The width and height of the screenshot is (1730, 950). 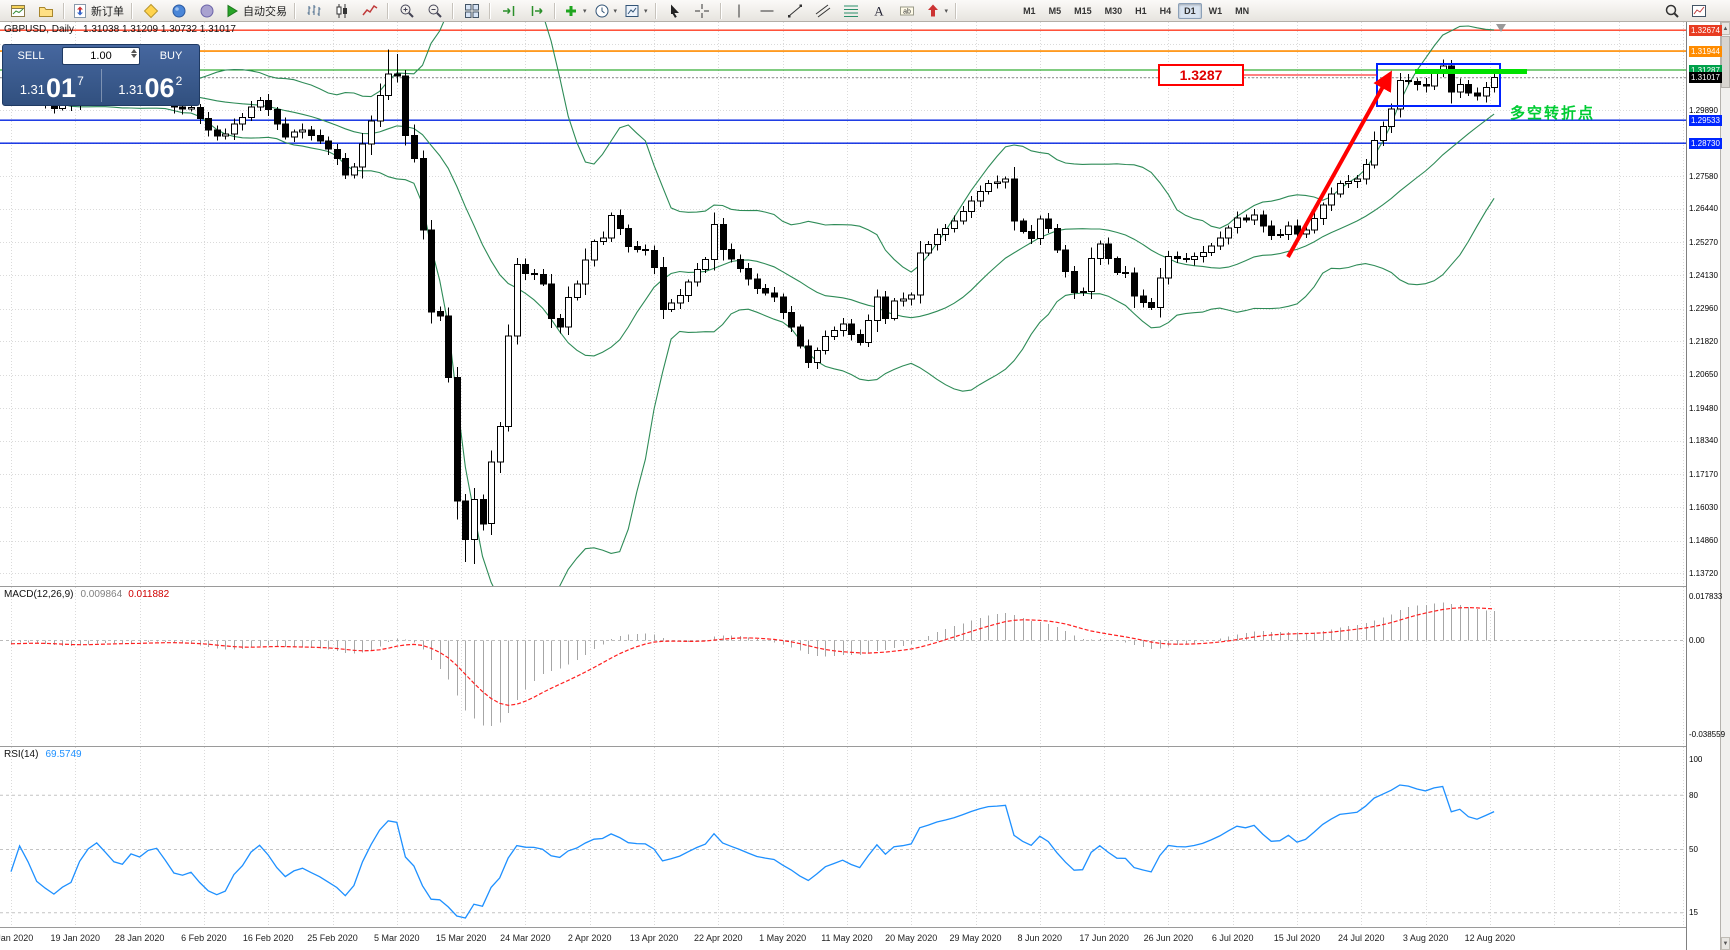 What do you see at coordinates (178, 10) in the screenshot?
I see `terminal-button` at bounding box center [178, 10].